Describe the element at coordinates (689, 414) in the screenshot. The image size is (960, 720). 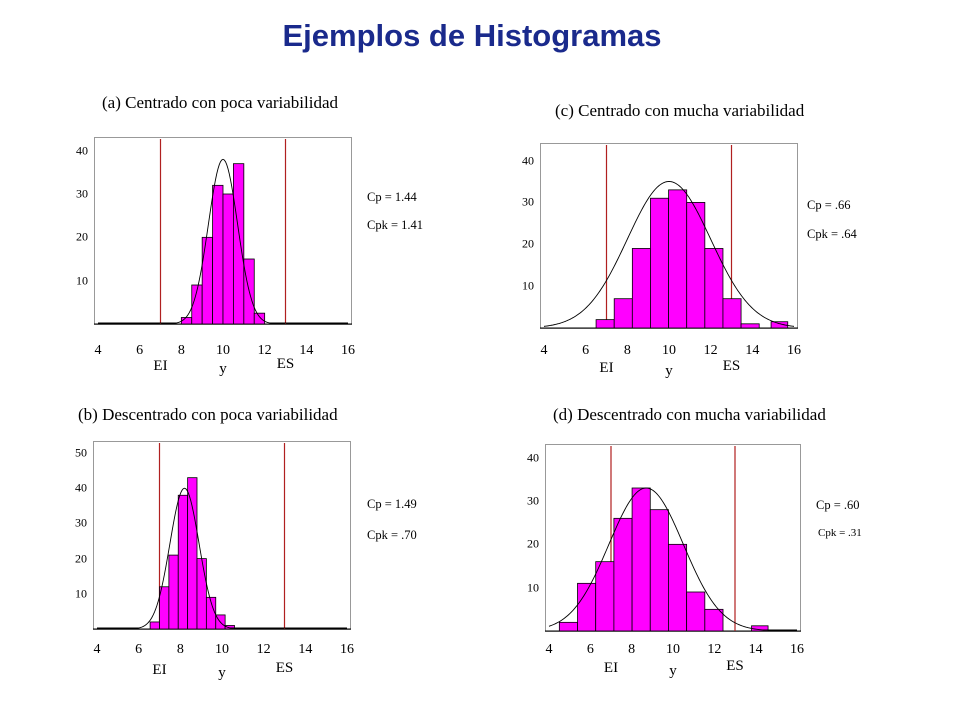
I see `chart-title: (d) Descentrado con mucha variabilidad` at that location.